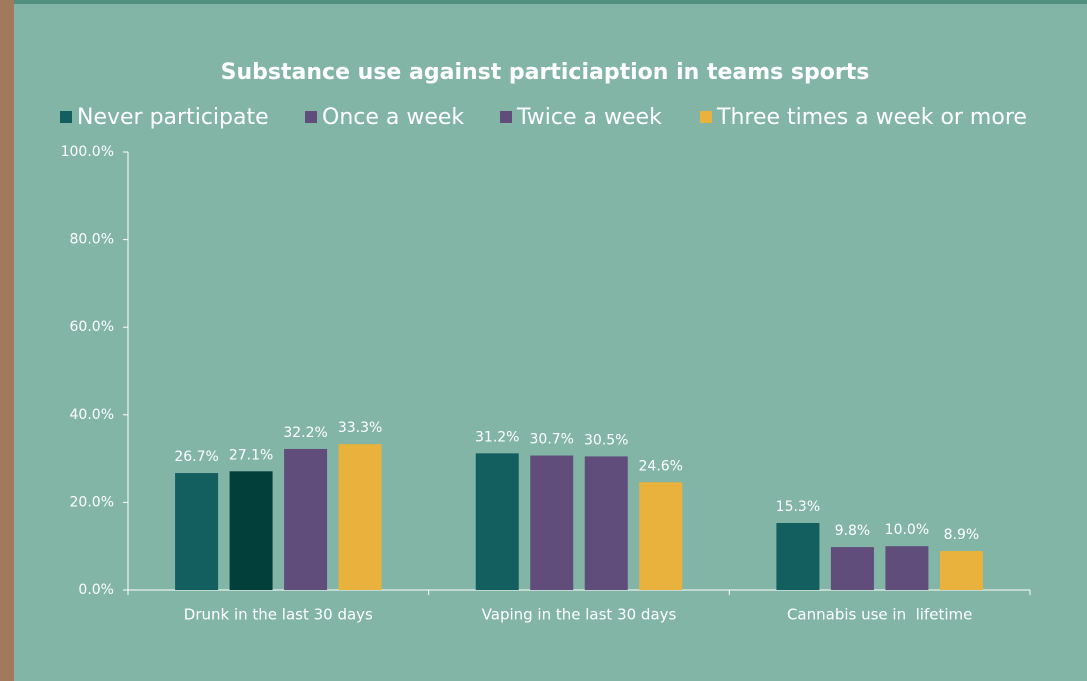 The image size is (1087, 681). Describe the element at coordinates (962, 535) in the screenshot. I see `value-label: 8.9%` at that location.